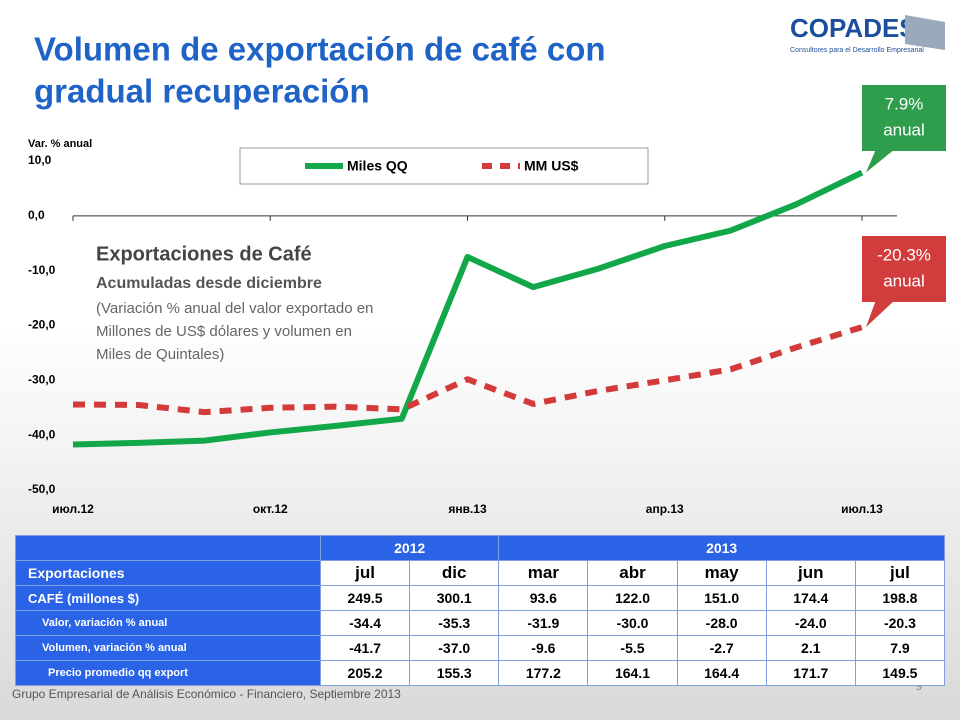  What do you see at coordinates (467, 370) in the screenshot?
I see `series-line` at bounding box center [467, 370].